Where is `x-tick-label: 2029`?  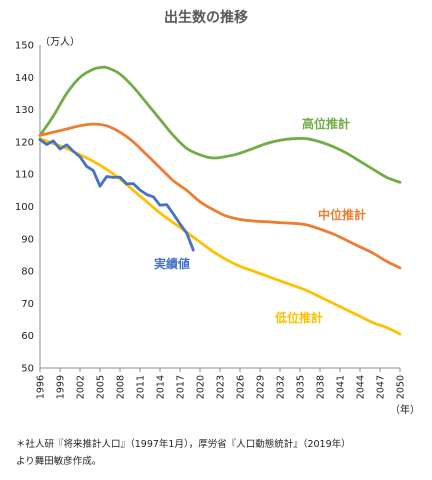 x-tick-label: 2029 is located at coordinates (261, 387).